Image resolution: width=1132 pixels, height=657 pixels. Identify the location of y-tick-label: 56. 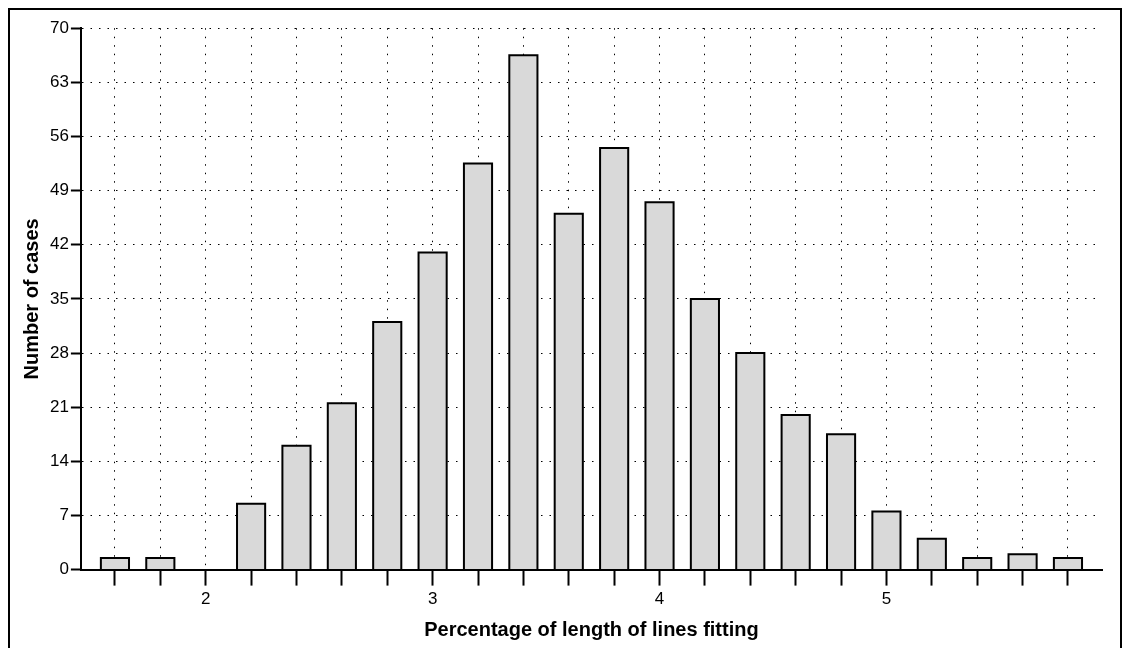
(59, 136).